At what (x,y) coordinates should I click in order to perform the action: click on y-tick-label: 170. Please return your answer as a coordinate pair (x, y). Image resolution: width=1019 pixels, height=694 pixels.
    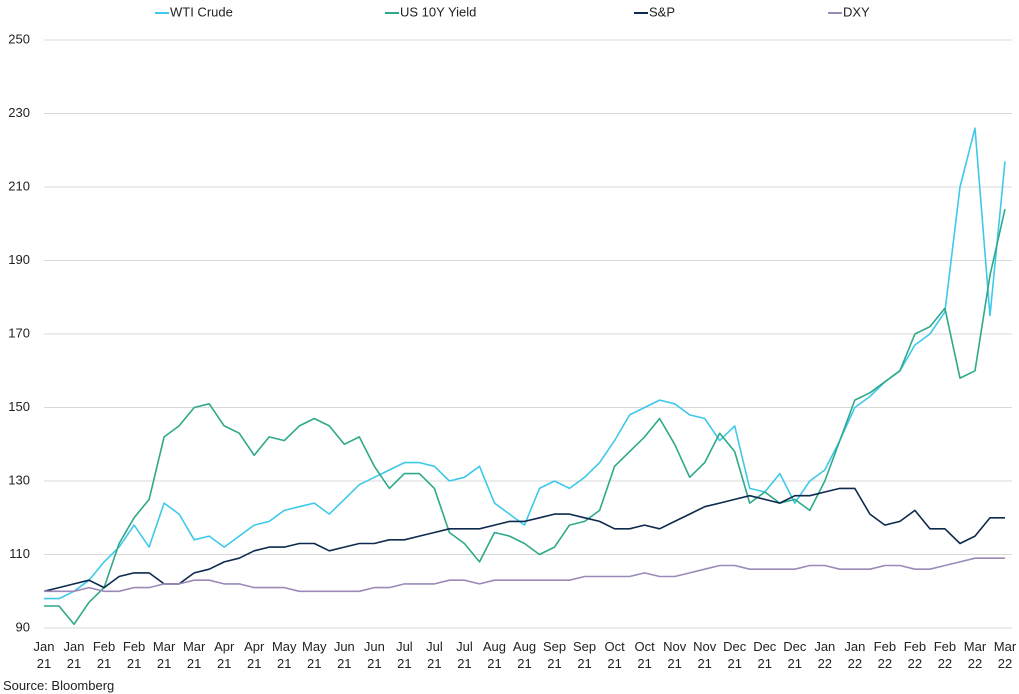
    Looking at the image, I should click on (19, 332).